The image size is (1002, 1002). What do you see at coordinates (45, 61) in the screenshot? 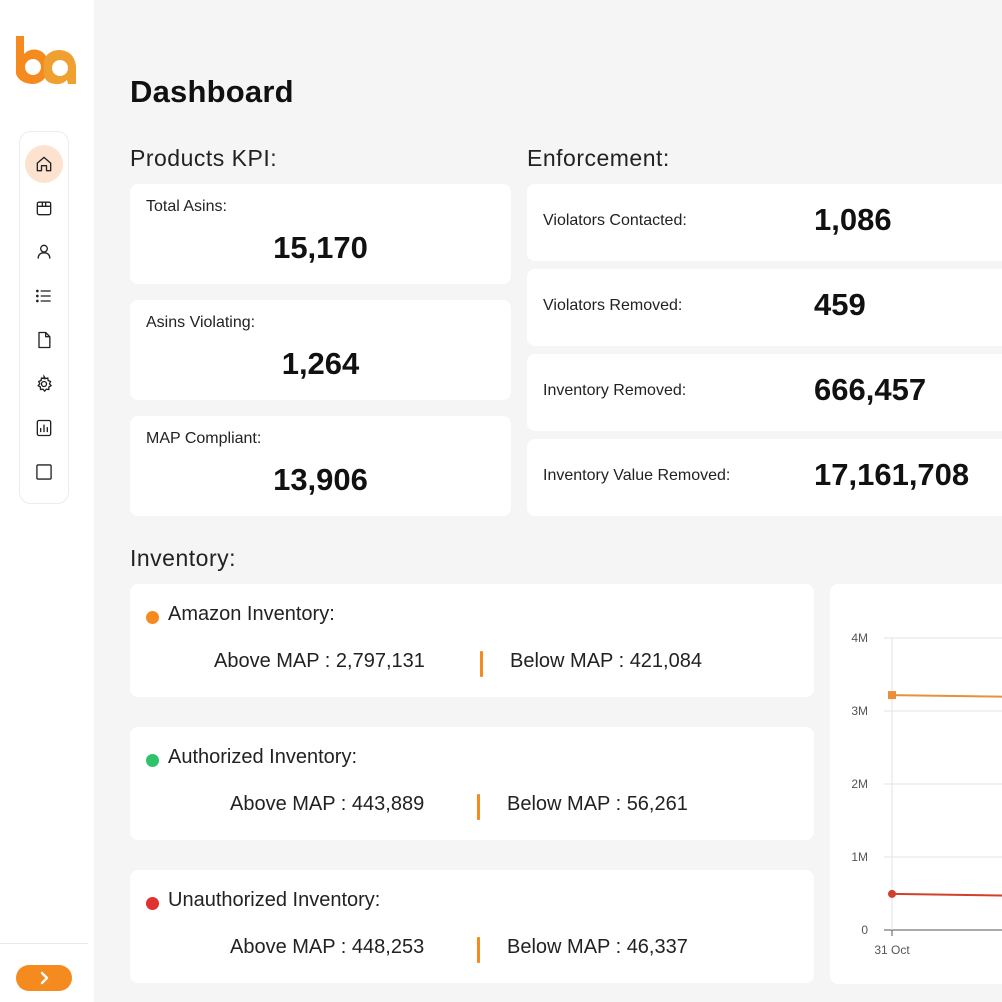
I see `brand-logo` at bounding box center [45, 61].